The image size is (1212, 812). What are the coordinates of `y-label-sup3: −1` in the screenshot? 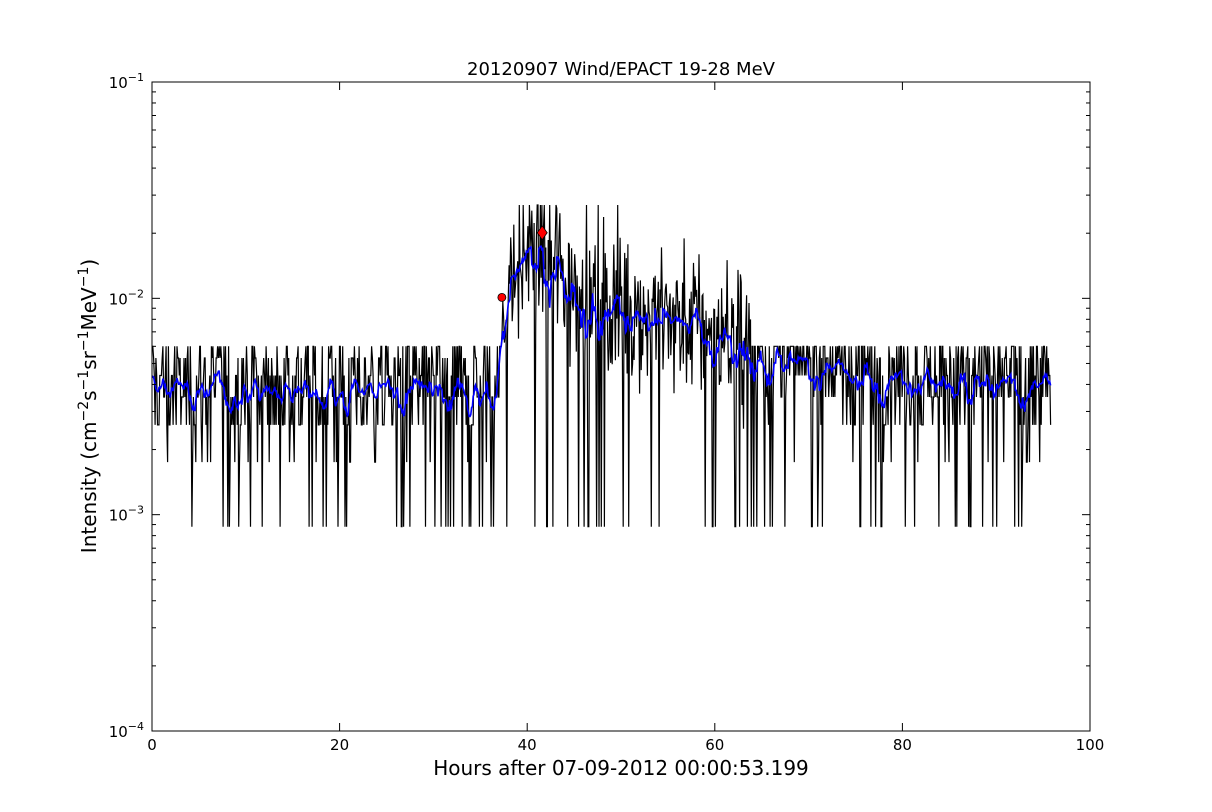 It's located at (84, 341).